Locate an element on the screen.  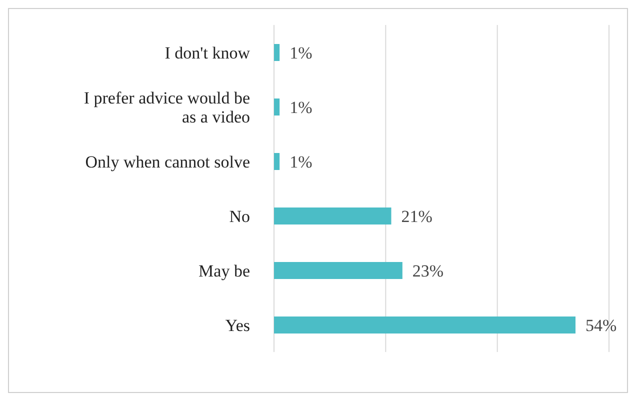
y-tick-label: I prefer advice would be as a video is located at coordinates (167, 107).